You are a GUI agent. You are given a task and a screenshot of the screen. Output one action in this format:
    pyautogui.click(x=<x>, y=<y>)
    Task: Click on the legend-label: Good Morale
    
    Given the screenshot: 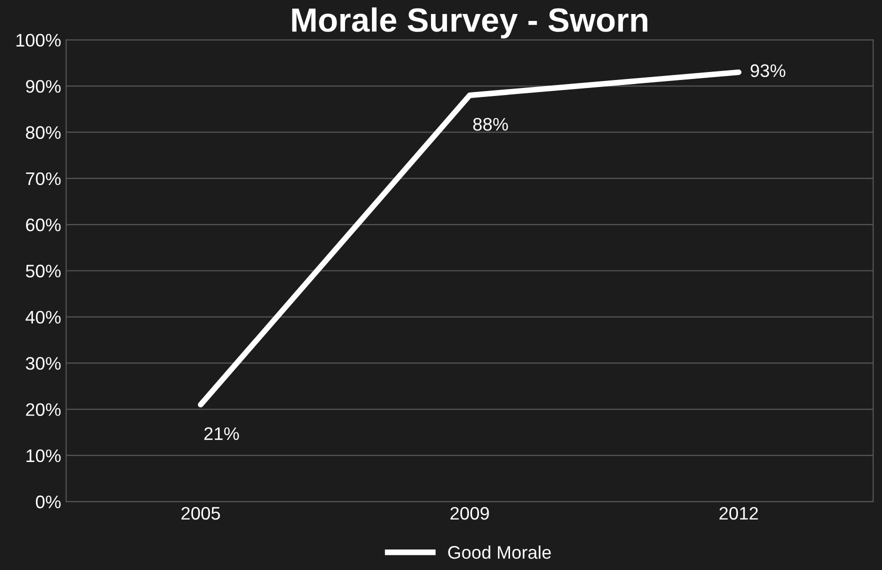 What is the action you would take?
    pyautogui.click(x=499, y=552)
    